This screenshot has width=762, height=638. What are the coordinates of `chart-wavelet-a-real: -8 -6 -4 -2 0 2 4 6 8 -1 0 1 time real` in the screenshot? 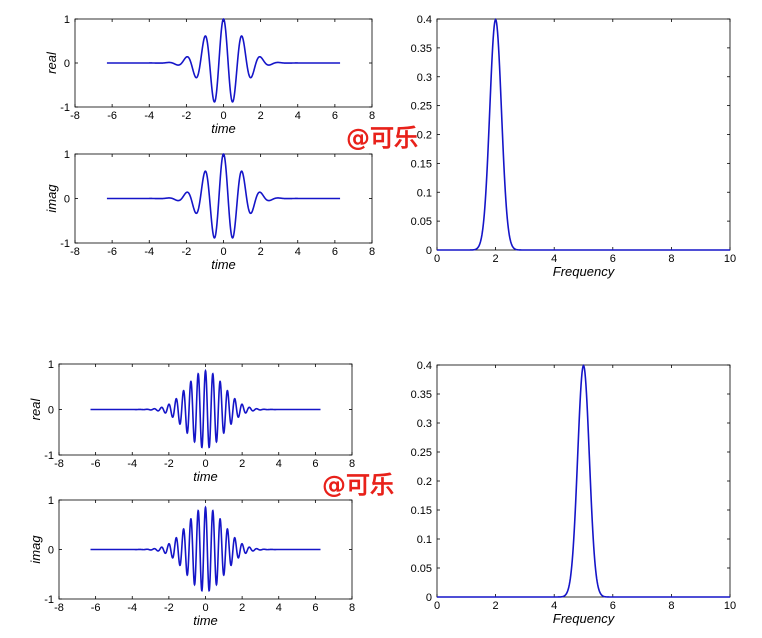 It's located at (209, 75).